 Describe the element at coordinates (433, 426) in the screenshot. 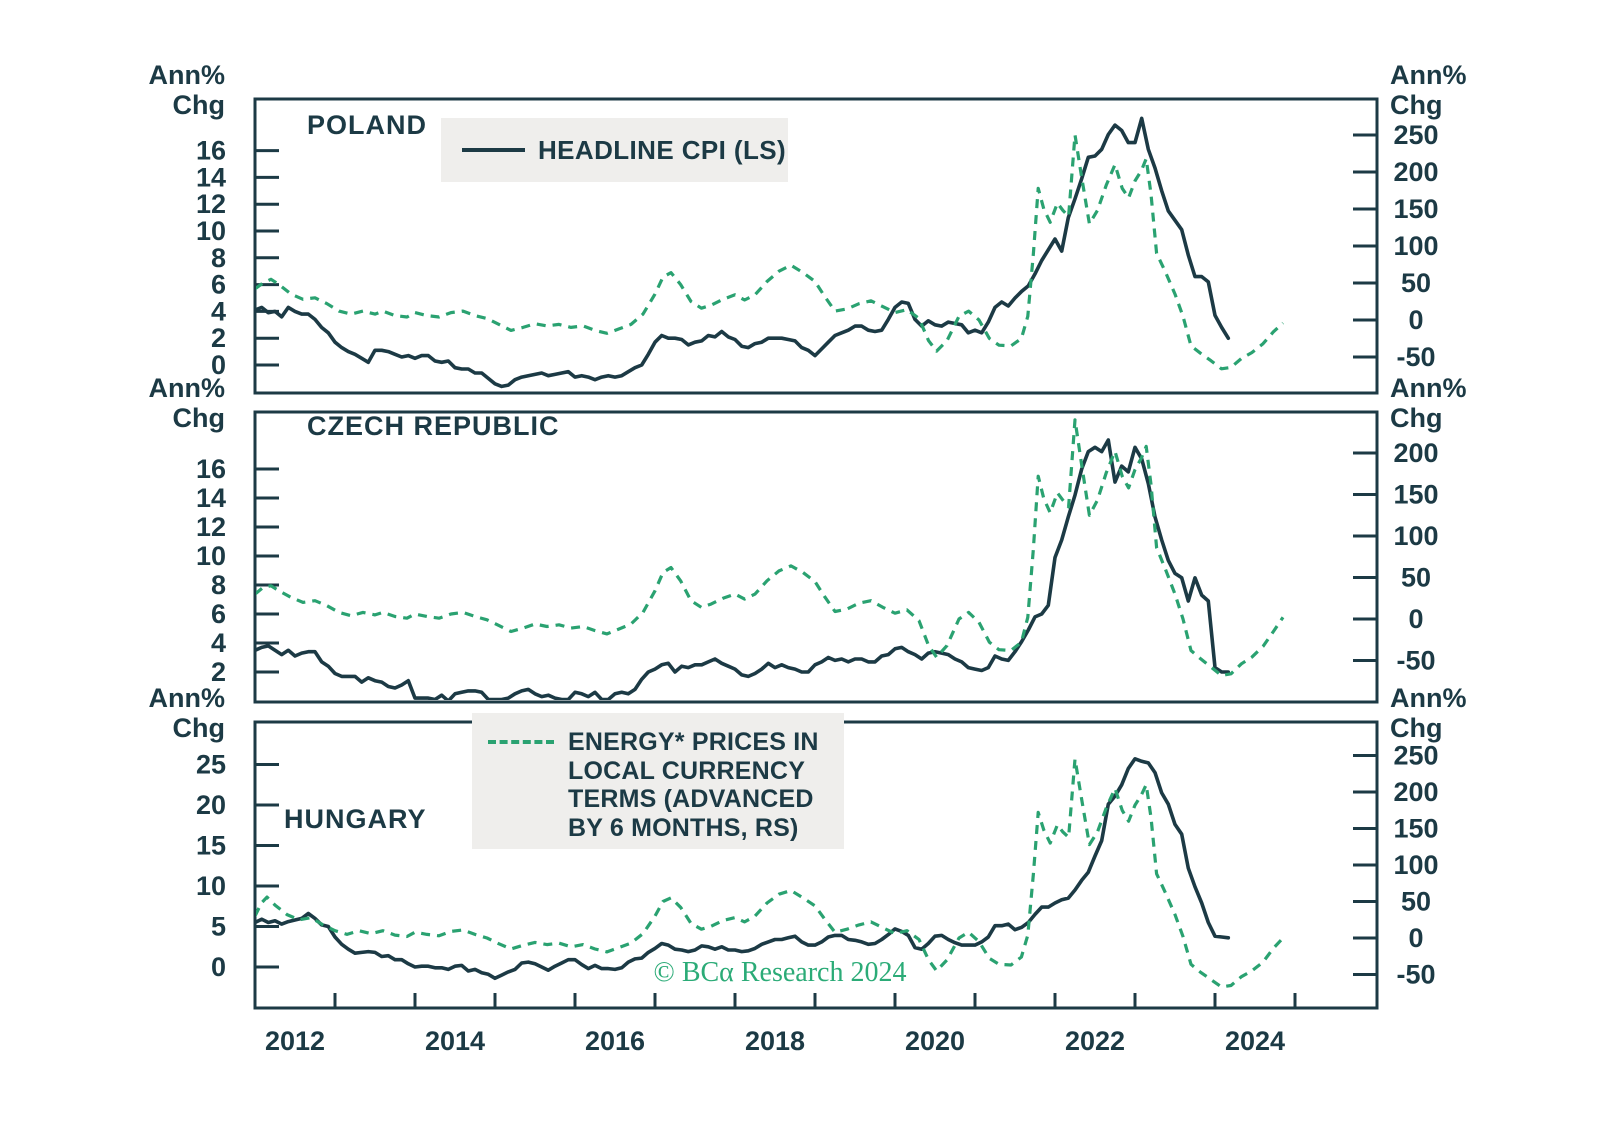

I see `panel-title-czech-republic: CZECH REPUBLIC` at that location.